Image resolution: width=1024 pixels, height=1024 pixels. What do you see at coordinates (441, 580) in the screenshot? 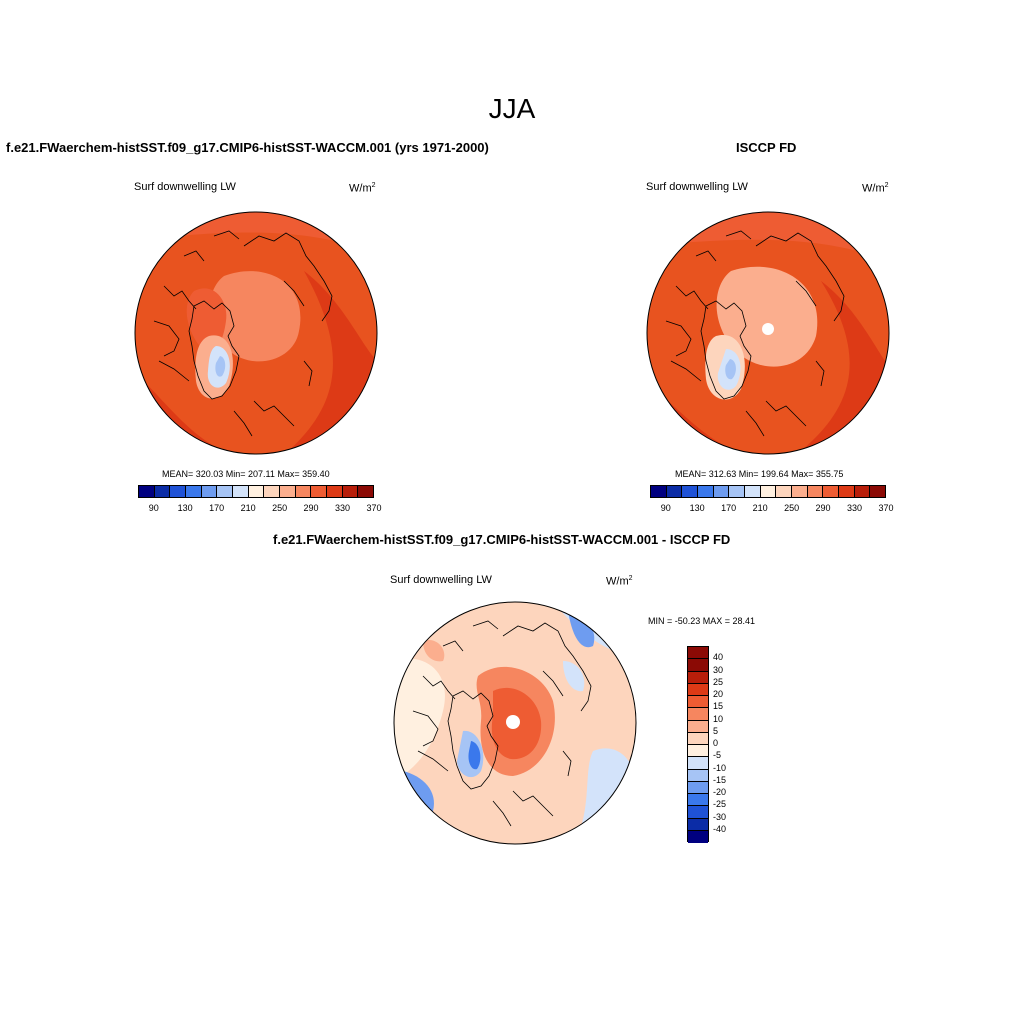
I see `variable-label-diff: Surf downwelling LW` at bounding box center [441, 580].